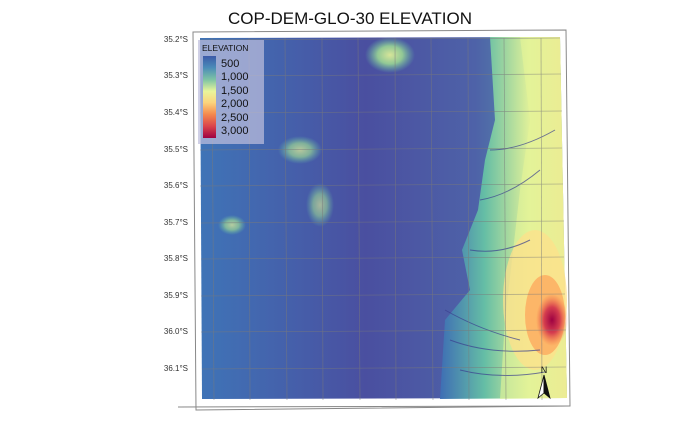 The height and width of the screenshot is (432, 700). Describe the element at coordinates (175, 112) in the screenshot. I see `lat-label: 35.4°S` at that location.